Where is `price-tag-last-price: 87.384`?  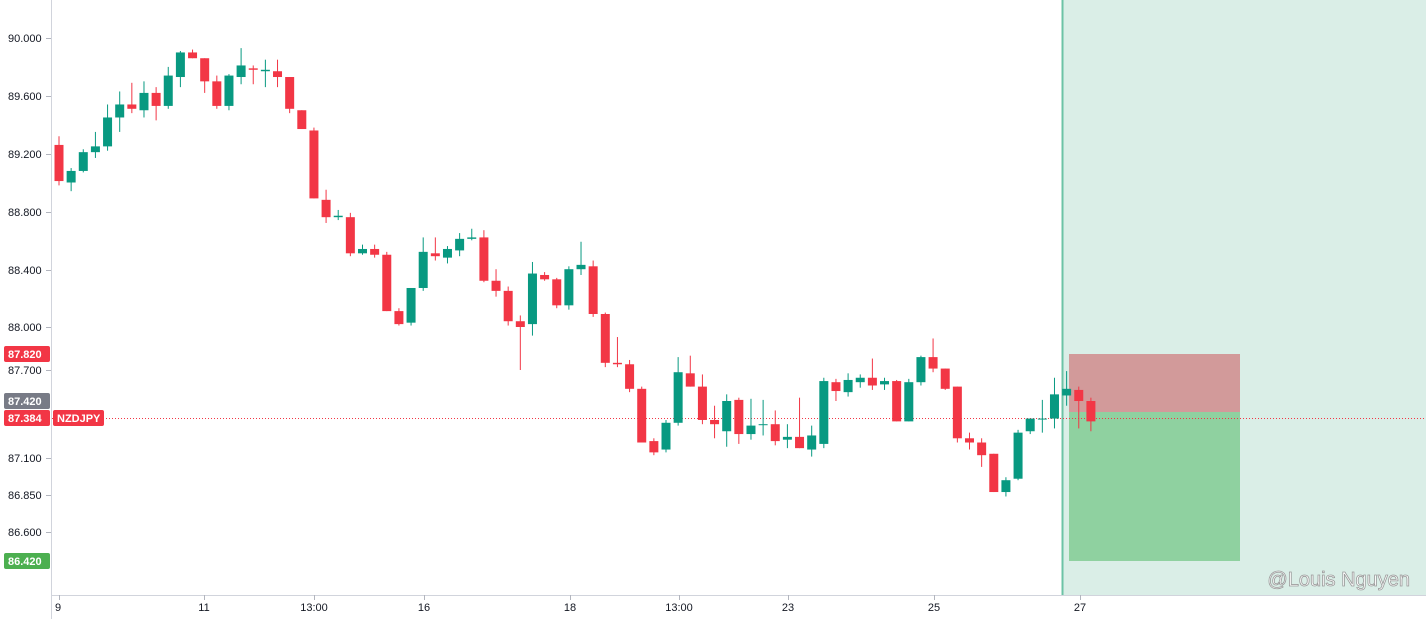
price-tag-last-price: 87.384 is located at coordinates (27, 418).